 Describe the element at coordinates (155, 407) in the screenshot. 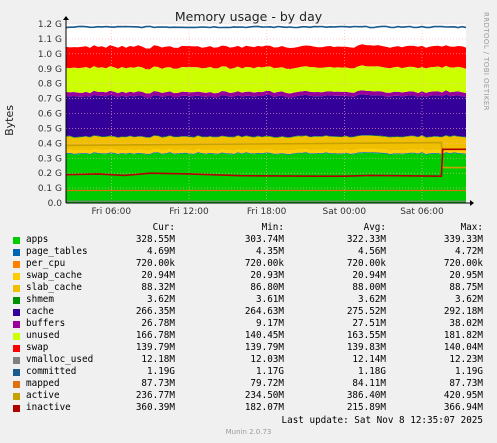

I see `legend-cur-value: 360.39M` at that location.